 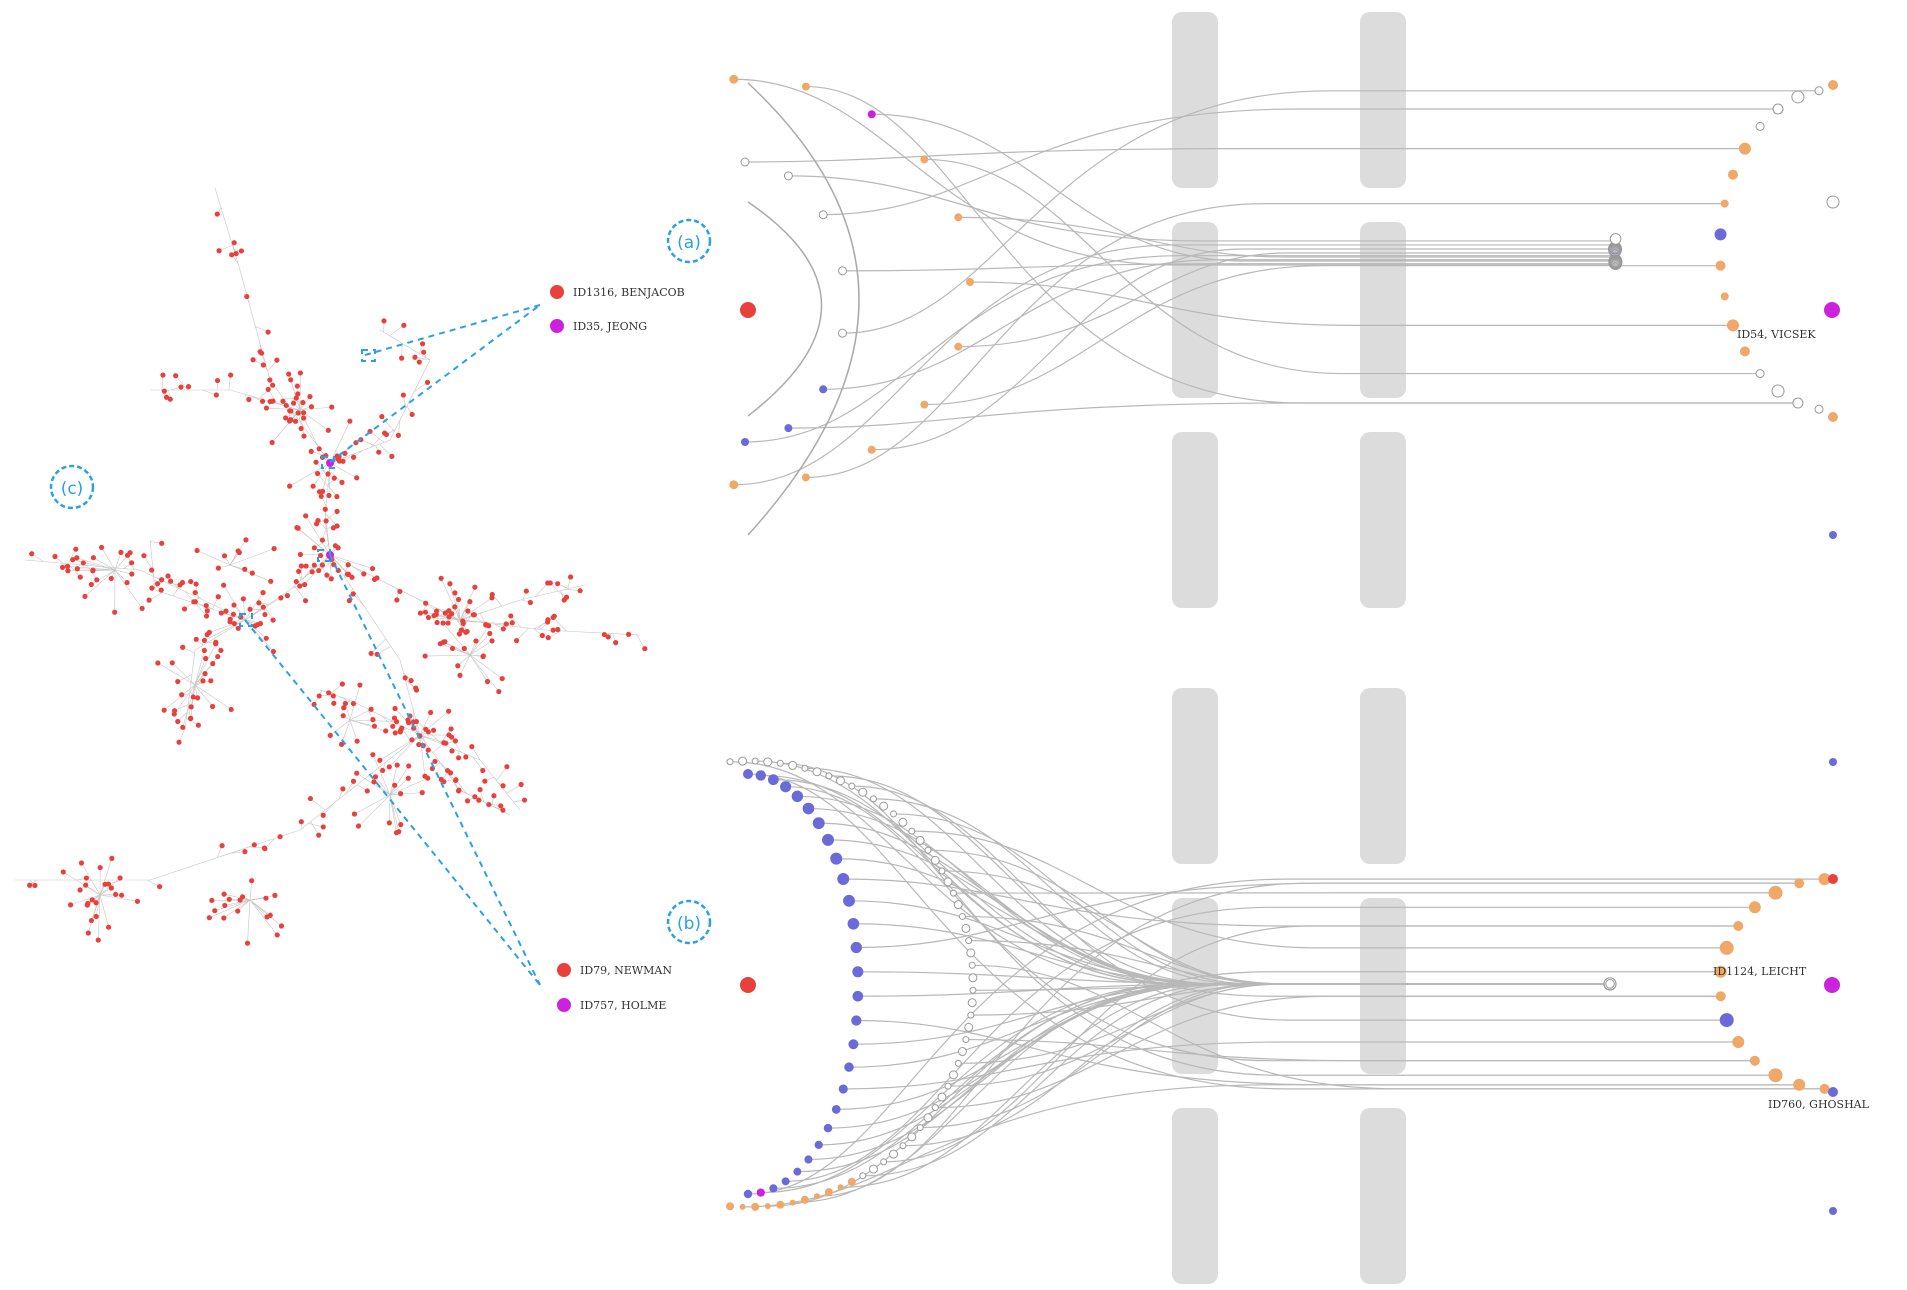 I want to click on panel-label-b: (b), so click(x=689, y=924).